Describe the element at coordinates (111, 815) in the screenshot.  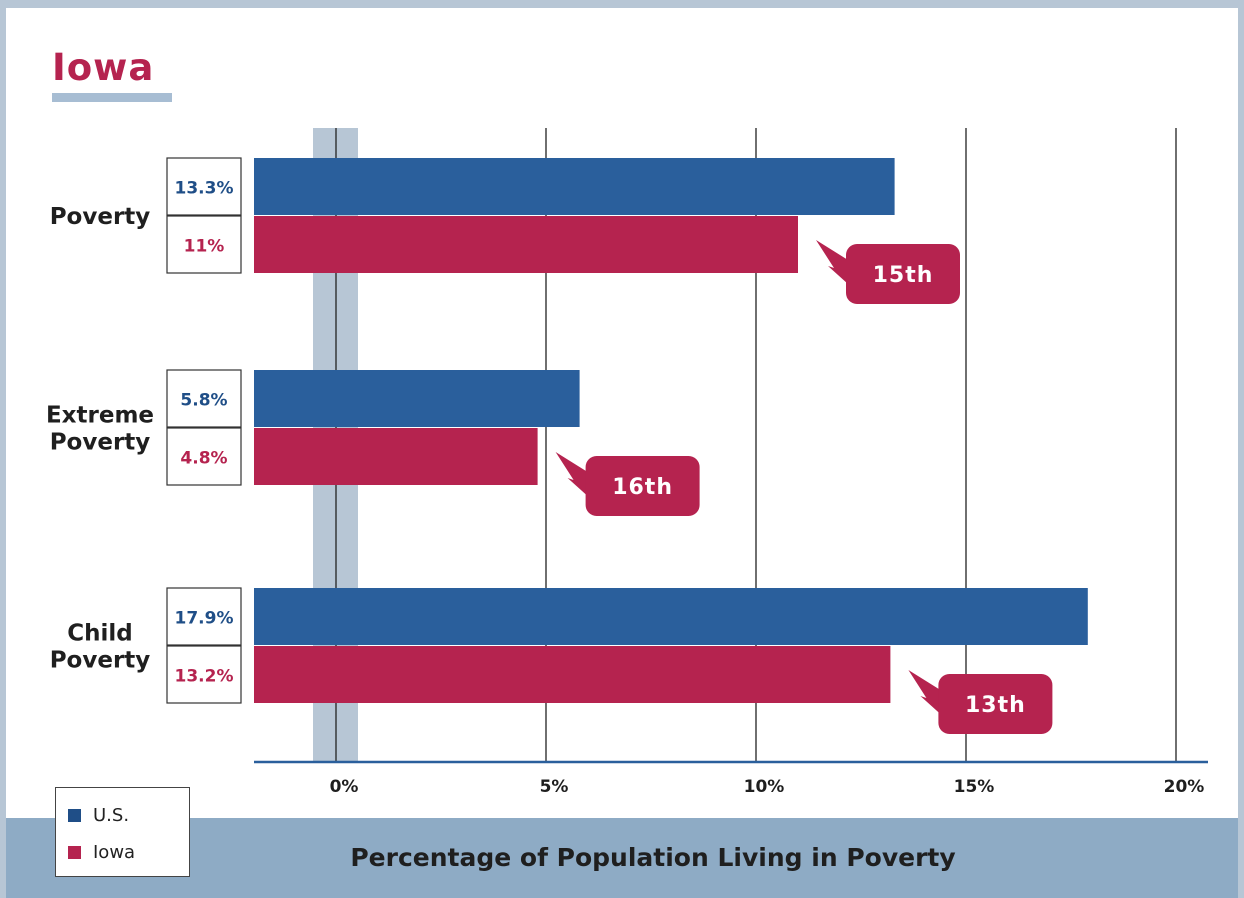
I see `legend-label-us: U.S.` at that location.